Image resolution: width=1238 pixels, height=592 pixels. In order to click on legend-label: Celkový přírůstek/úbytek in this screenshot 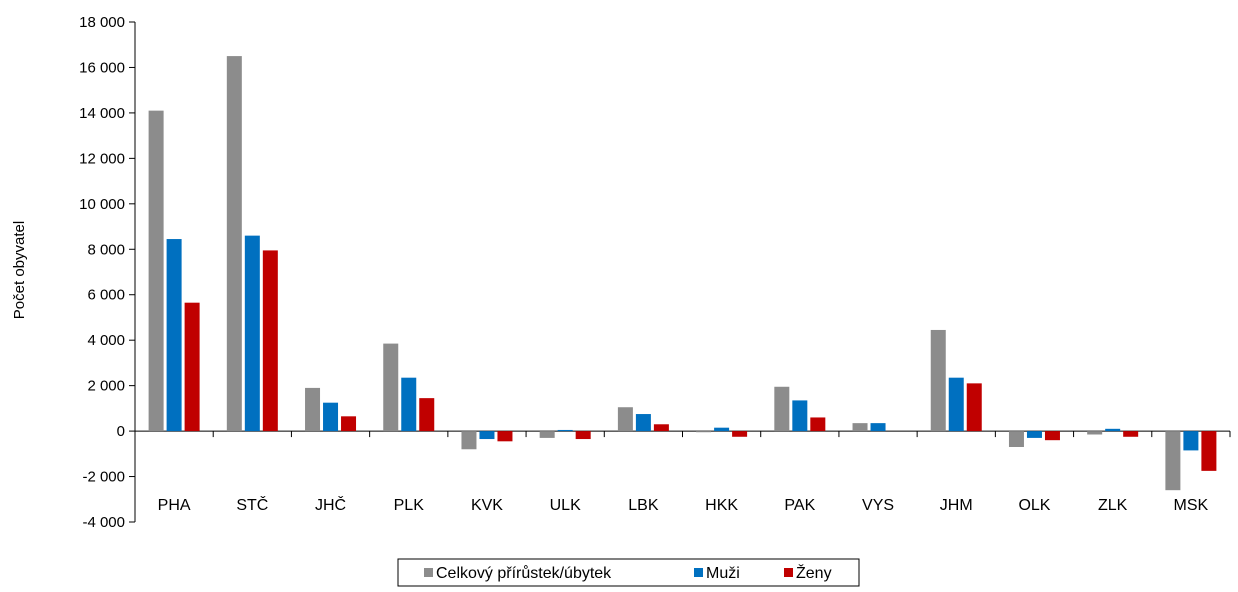, I will do `click(524, 573)`.